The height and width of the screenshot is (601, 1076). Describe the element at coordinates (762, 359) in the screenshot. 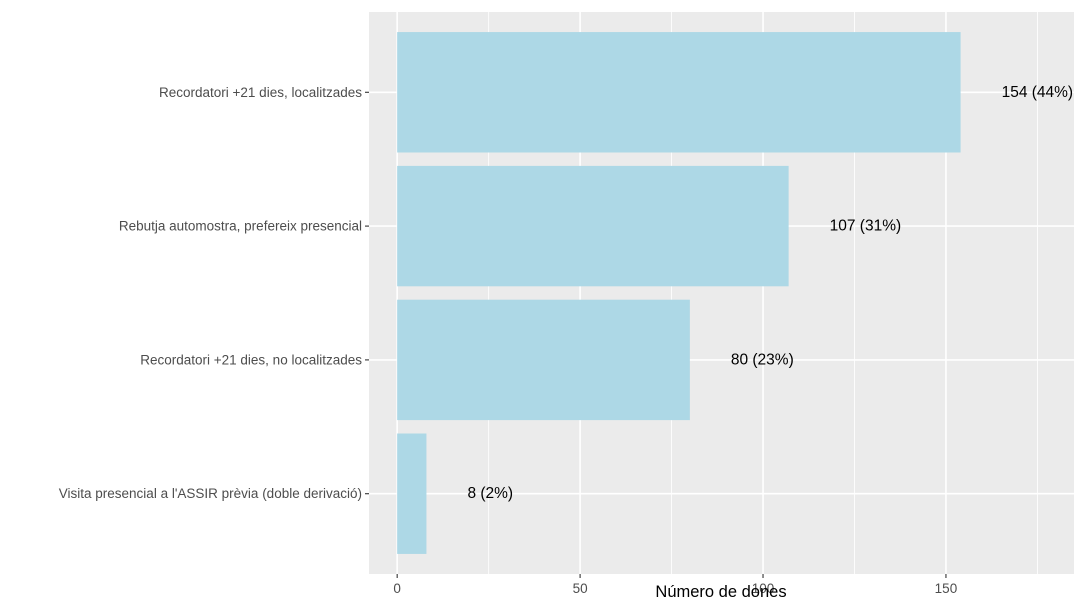

I see `data-label: 80 (23%)` at that location.